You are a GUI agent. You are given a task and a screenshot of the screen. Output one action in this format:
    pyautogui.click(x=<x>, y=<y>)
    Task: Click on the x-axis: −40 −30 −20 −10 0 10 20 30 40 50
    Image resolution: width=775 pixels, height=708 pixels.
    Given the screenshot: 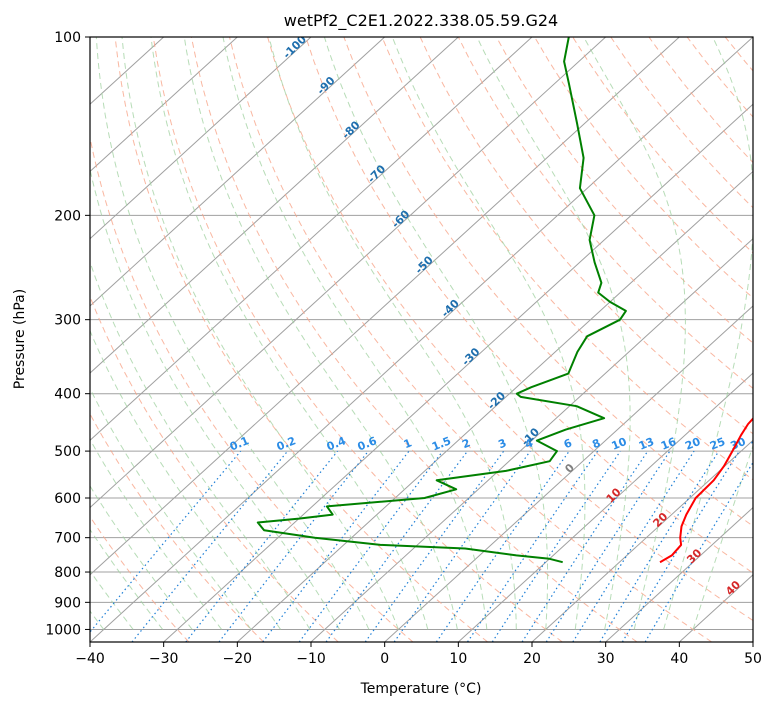 What is the action you would take?
    pyautogui.click(x=418, y=654)
    